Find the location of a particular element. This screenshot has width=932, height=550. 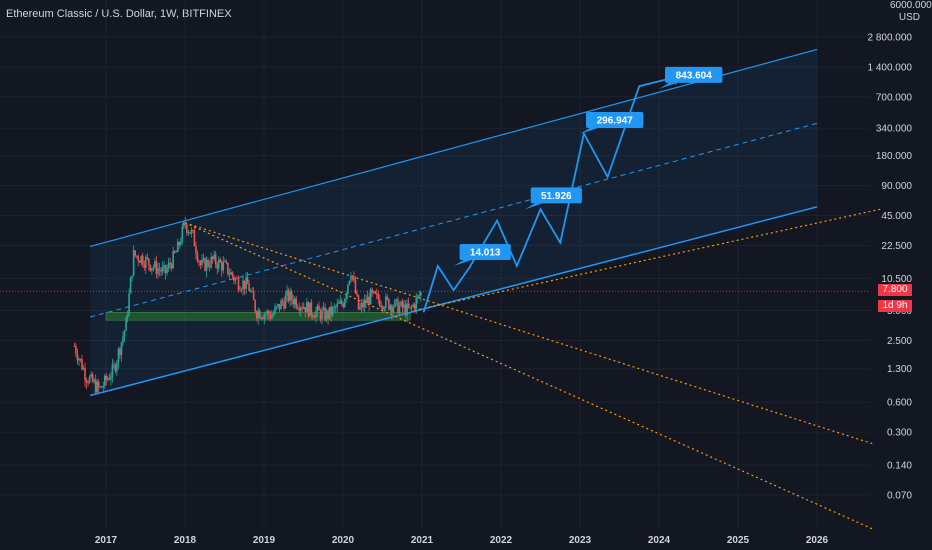

x-tick-label: 2026 is located at coordinates (817, 540).